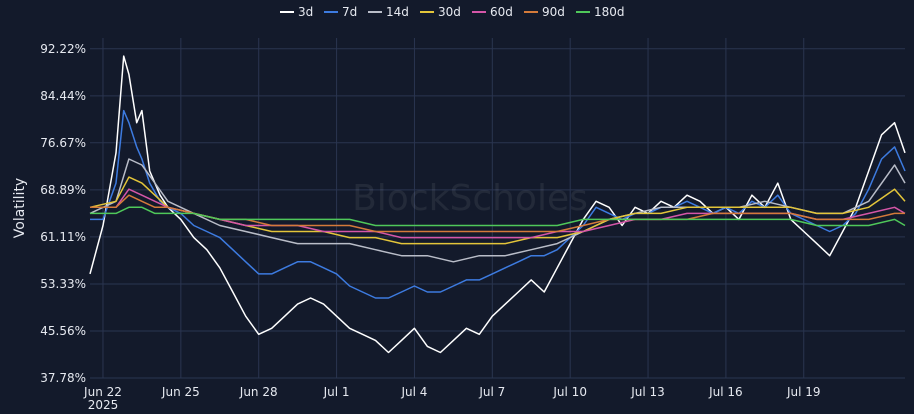 The width and height of the screenshot is (914, 414). Describe the element at coordinates (340, 12) in the screenshot. I see `legend-item-7d: 7d` at that location.